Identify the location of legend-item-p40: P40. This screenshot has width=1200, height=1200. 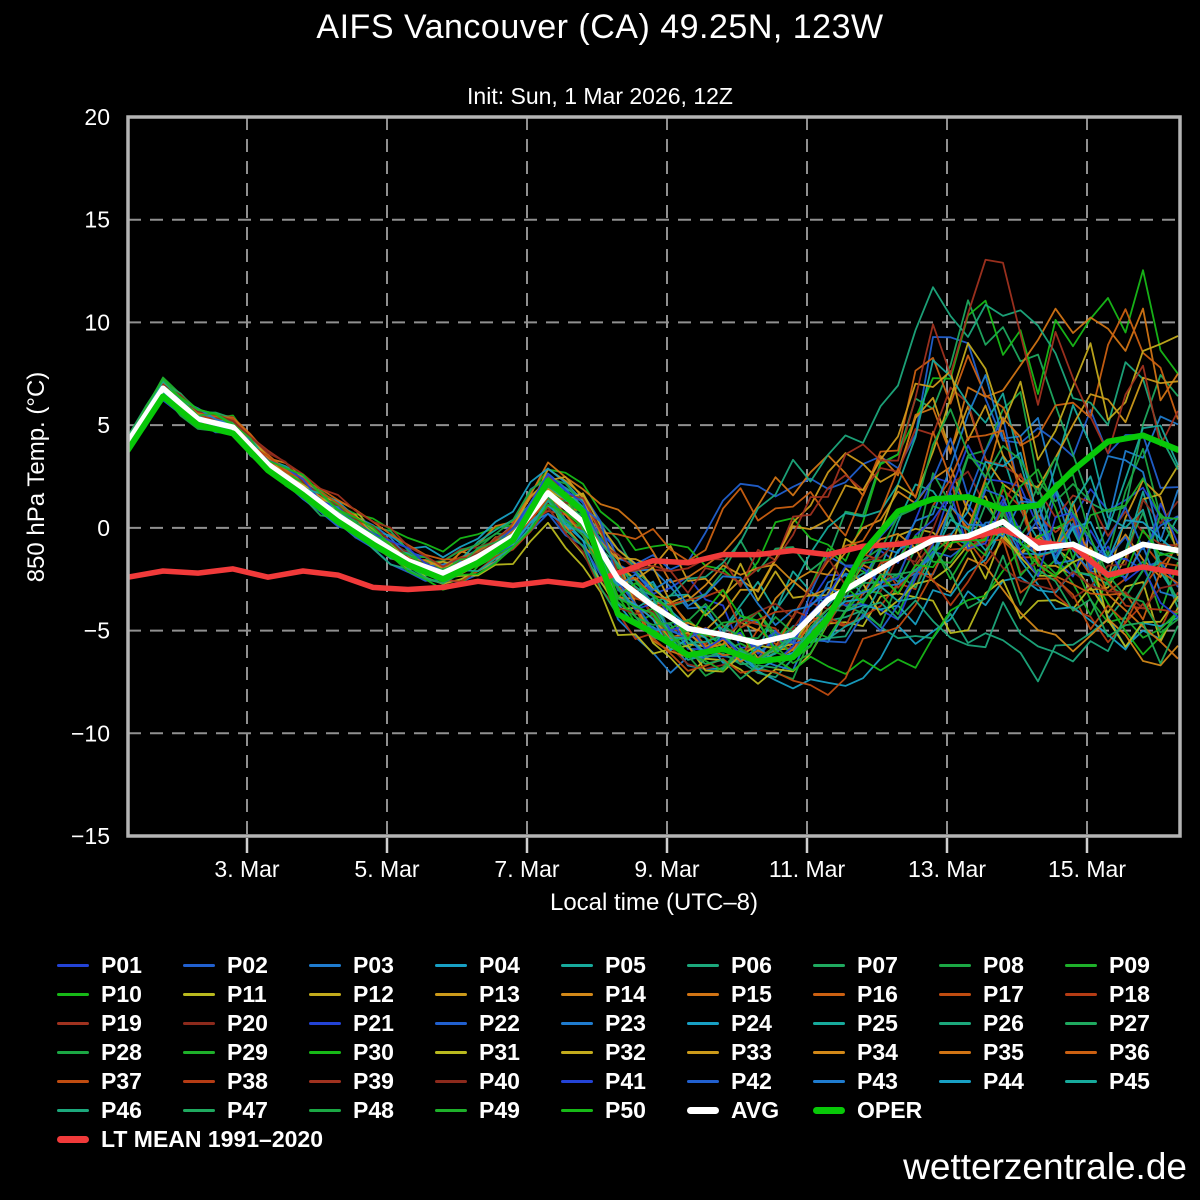
(498, 1081).